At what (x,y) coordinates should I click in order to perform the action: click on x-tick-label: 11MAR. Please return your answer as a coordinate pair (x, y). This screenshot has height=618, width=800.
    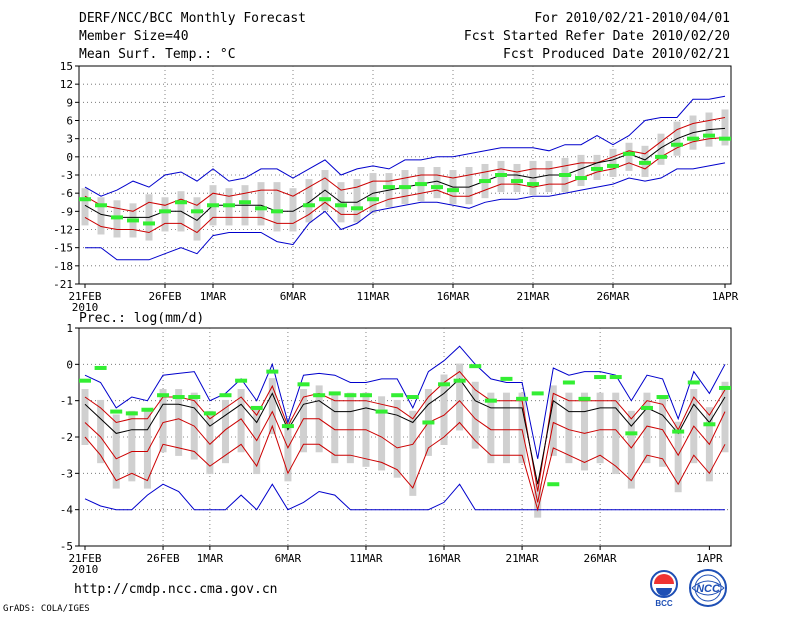
    Looking at the image, I should click on (365, 558).